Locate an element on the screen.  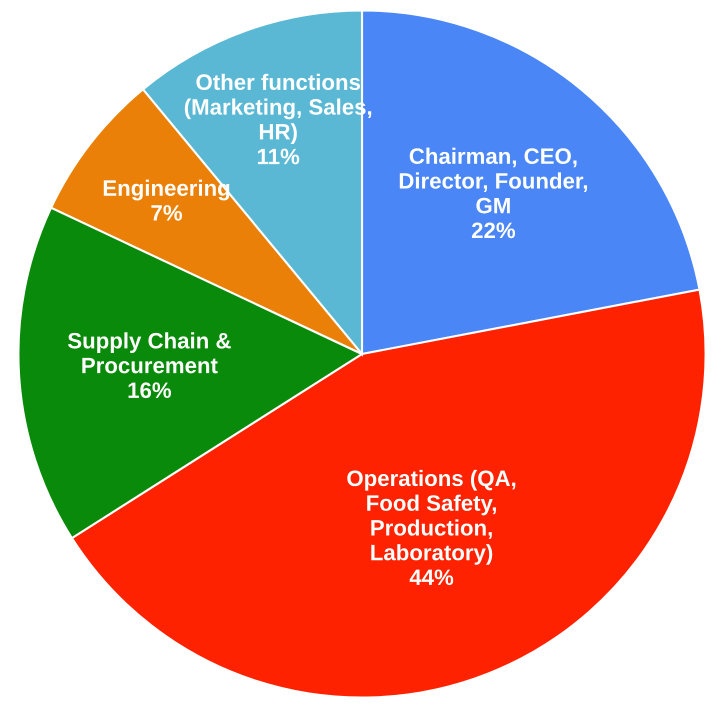
data-label: 16% is located at coordinates (150, 390).